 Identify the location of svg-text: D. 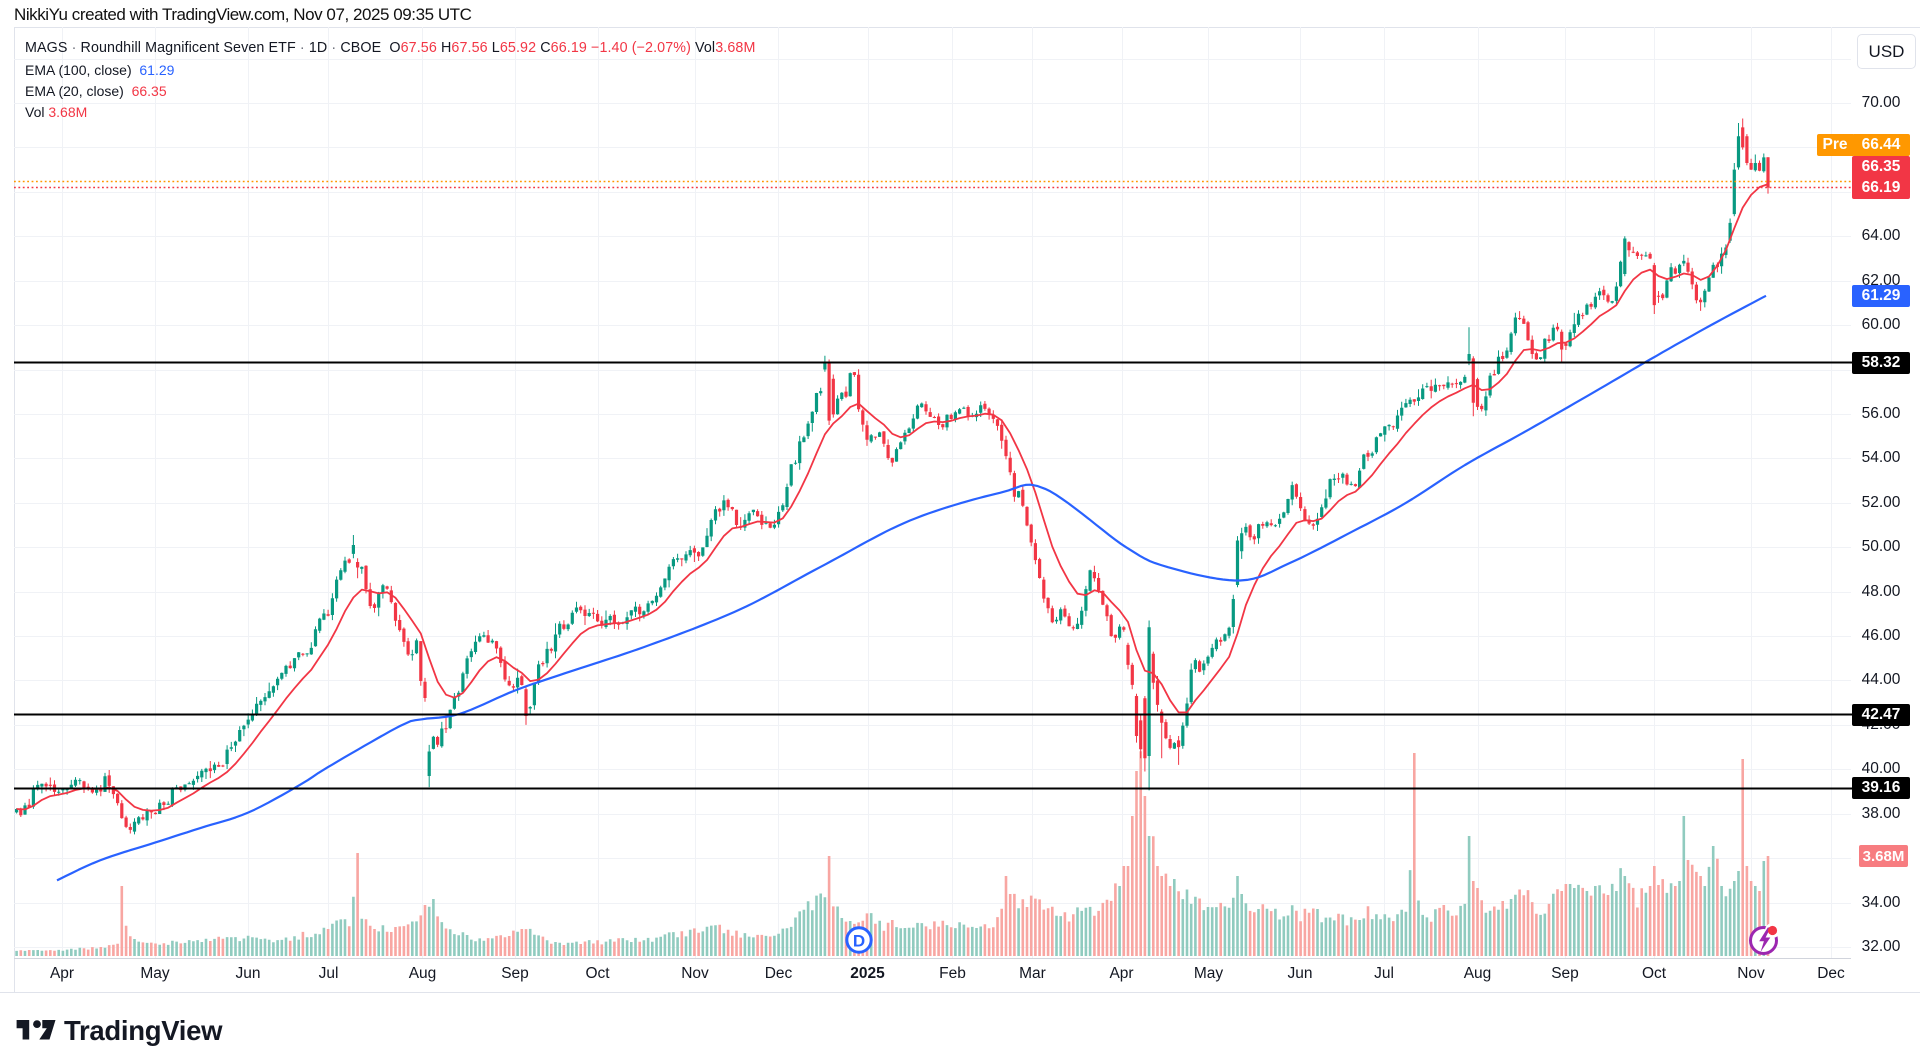
(859, 941).